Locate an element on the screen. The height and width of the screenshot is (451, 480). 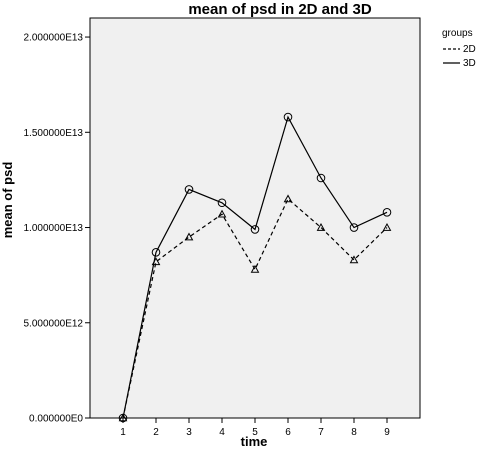
x-tick-label: 2 is located at coordinates (156, 432).